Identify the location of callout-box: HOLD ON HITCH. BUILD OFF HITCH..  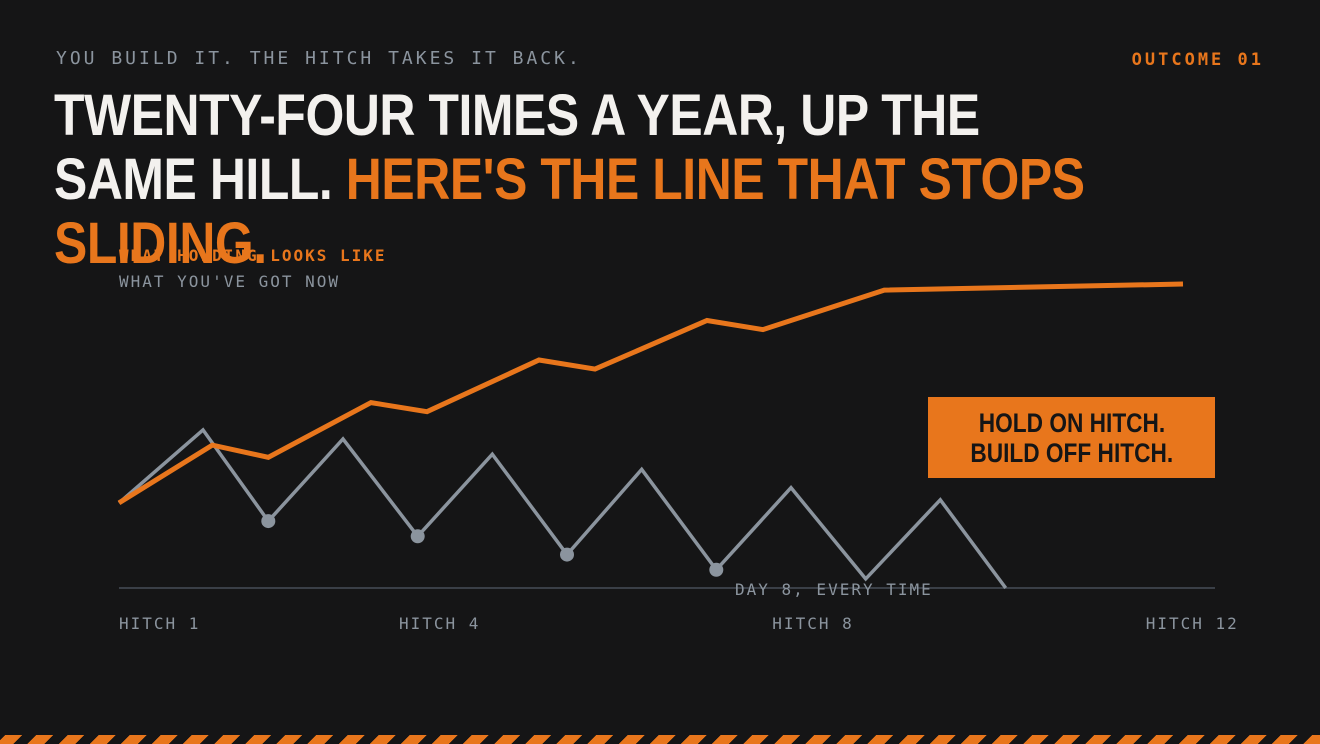
(1071, 437).